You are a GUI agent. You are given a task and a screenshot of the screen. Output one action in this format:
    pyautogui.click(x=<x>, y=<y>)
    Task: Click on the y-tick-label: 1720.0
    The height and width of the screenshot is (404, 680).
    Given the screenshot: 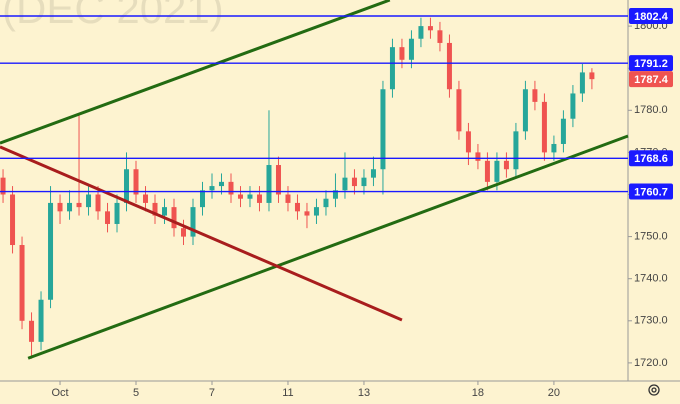 What is the action you would take?
    pyautogui.click(x=651, y=363)
    